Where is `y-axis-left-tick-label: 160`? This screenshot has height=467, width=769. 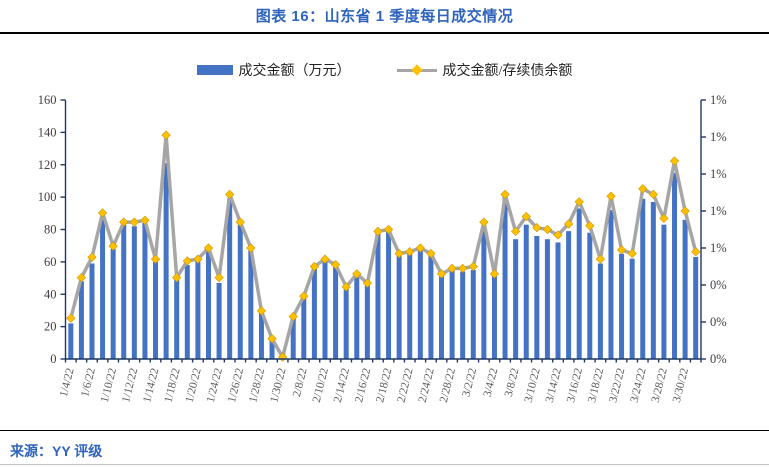
y-axis-left-tick-label: 160 is located at coordinates (47, 100).